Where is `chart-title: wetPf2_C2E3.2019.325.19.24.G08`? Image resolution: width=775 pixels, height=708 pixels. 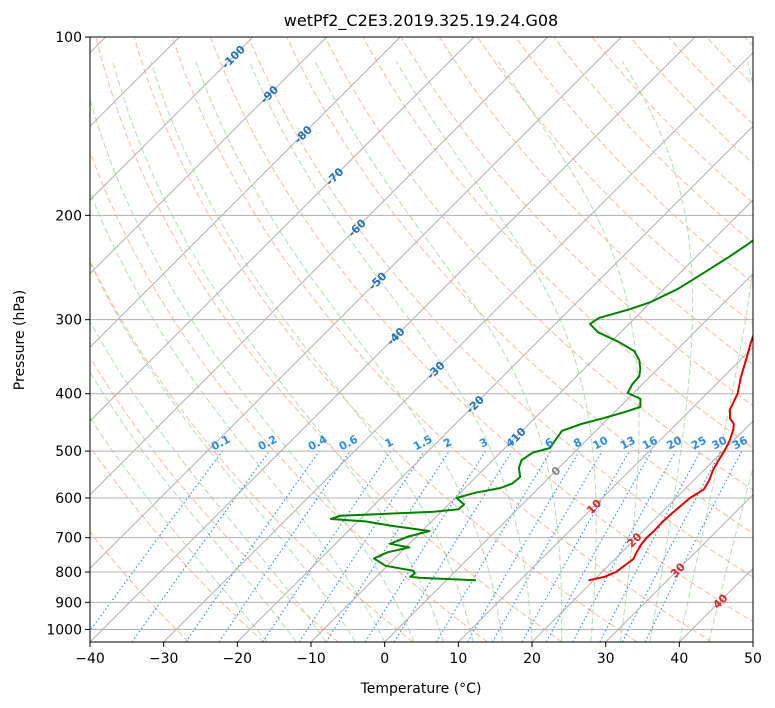
chart-title: wetPf2_C2E3.2019.325.19.24.G08 is located at coordinates (421, 21).